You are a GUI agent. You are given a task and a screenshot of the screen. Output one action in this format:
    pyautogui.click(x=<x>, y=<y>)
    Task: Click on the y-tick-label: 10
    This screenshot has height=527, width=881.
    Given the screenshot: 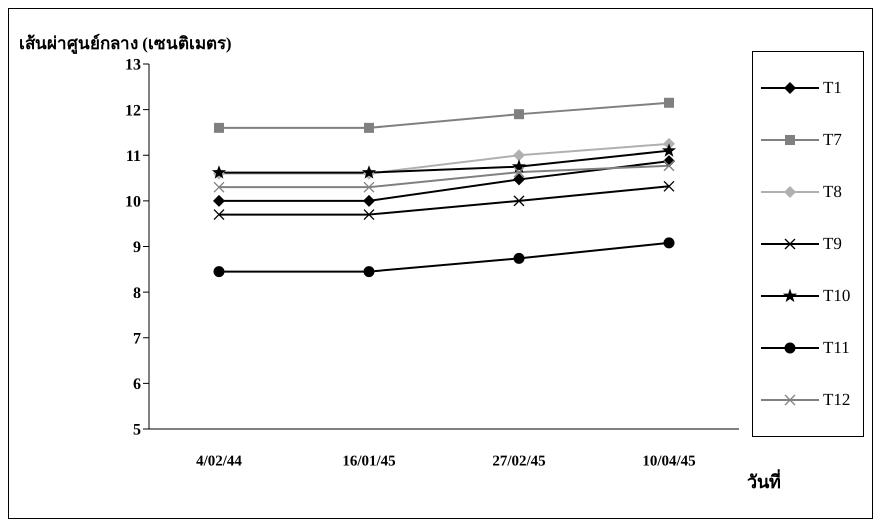 What is the action you would take?
    pyautogui.click(x=133, y=202)
    